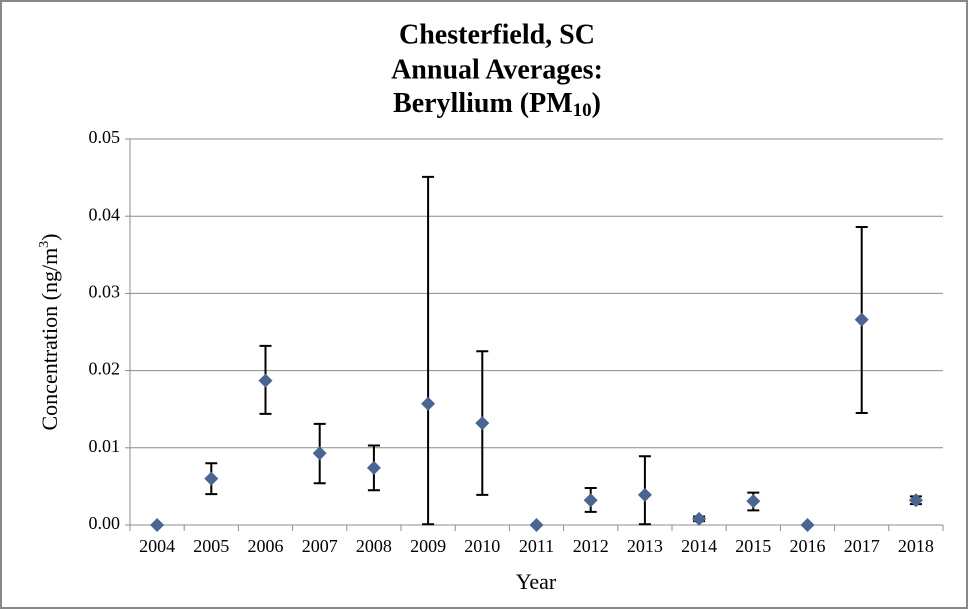  What do you see at coordinates (582, 110) in the screenshot?
I see `title-subscript: 10` at bounding box center [582, 110].